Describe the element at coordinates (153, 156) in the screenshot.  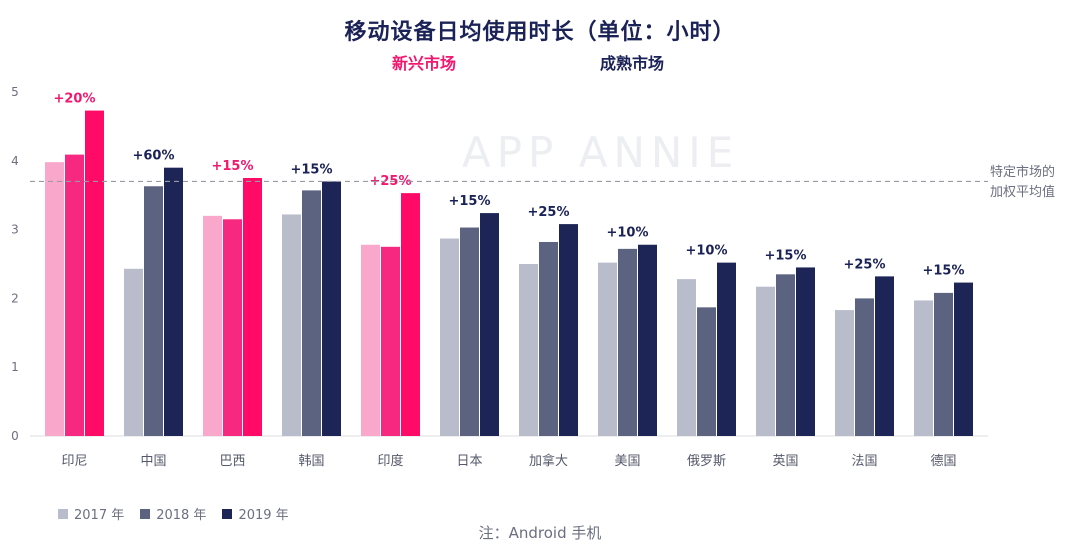
I see `growth-label: +60%` at that location.